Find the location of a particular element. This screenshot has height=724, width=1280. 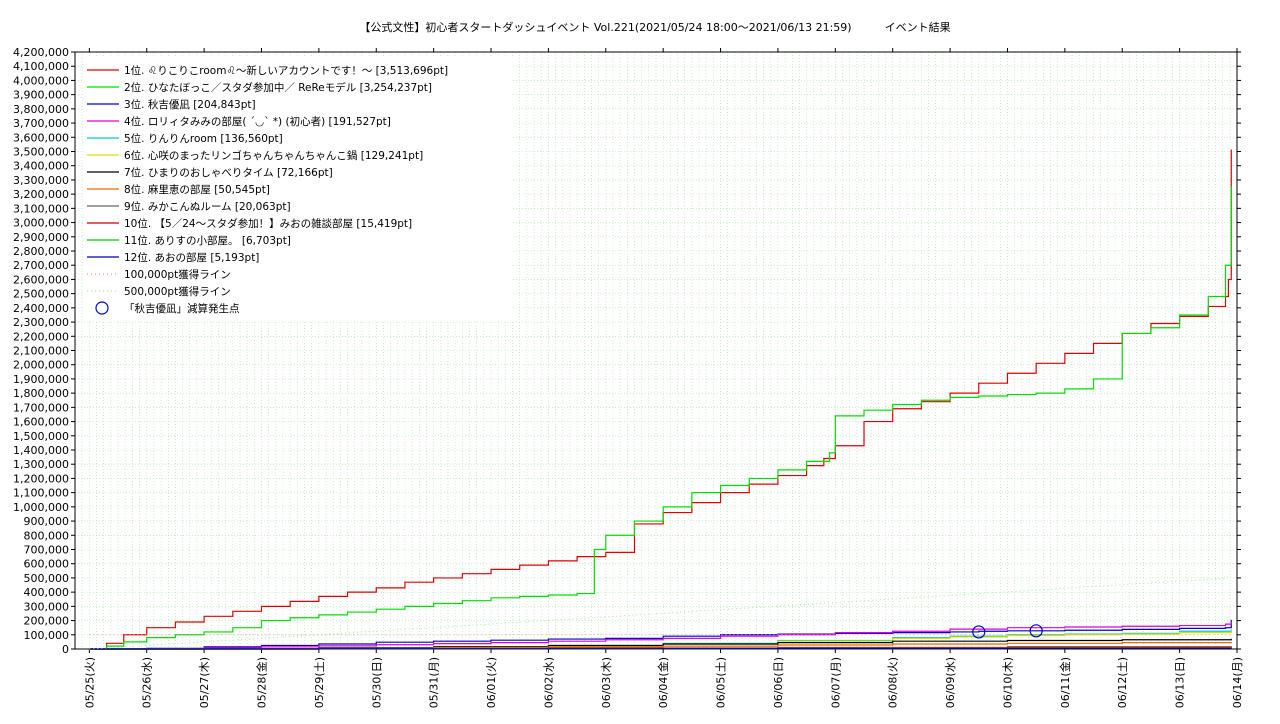

y-tick-label: 4,000,000 is located at coordinates (41, 80).